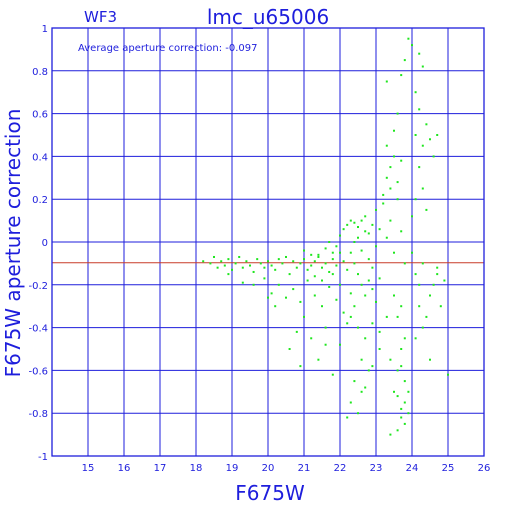 The height and width of the screenshot is (512, 512). What do you see at coordinates (38, 371) in the screenshot?
I see `y-tick-label: -0.6` at bounding box center [38, 371].